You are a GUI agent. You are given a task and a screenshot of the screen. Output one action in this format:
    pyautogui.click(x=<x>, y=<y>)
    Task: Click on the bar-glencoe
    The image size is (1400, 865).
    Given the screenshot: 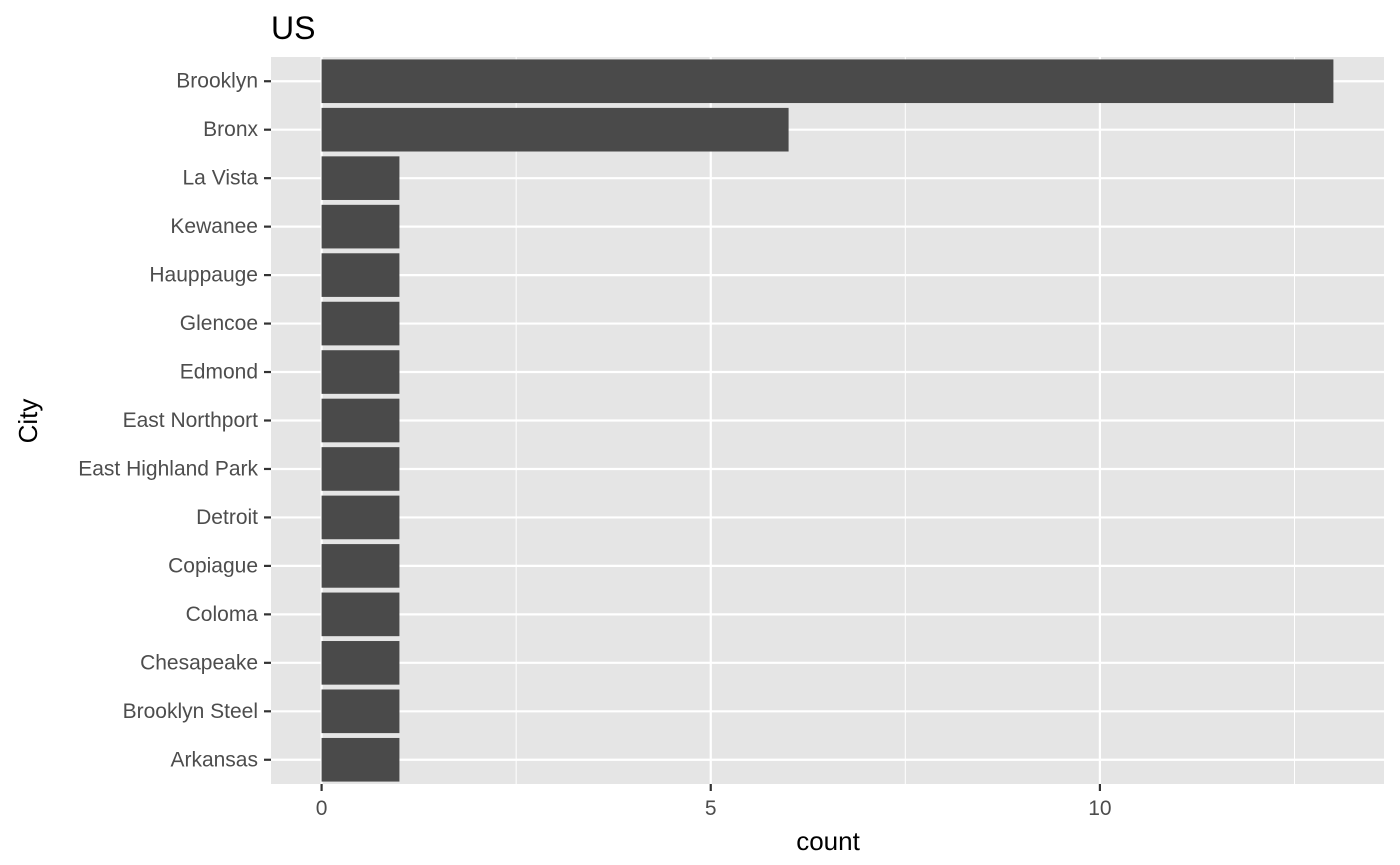 What is the action you would take?
    pyautogui.click(x=360, y=323)
    